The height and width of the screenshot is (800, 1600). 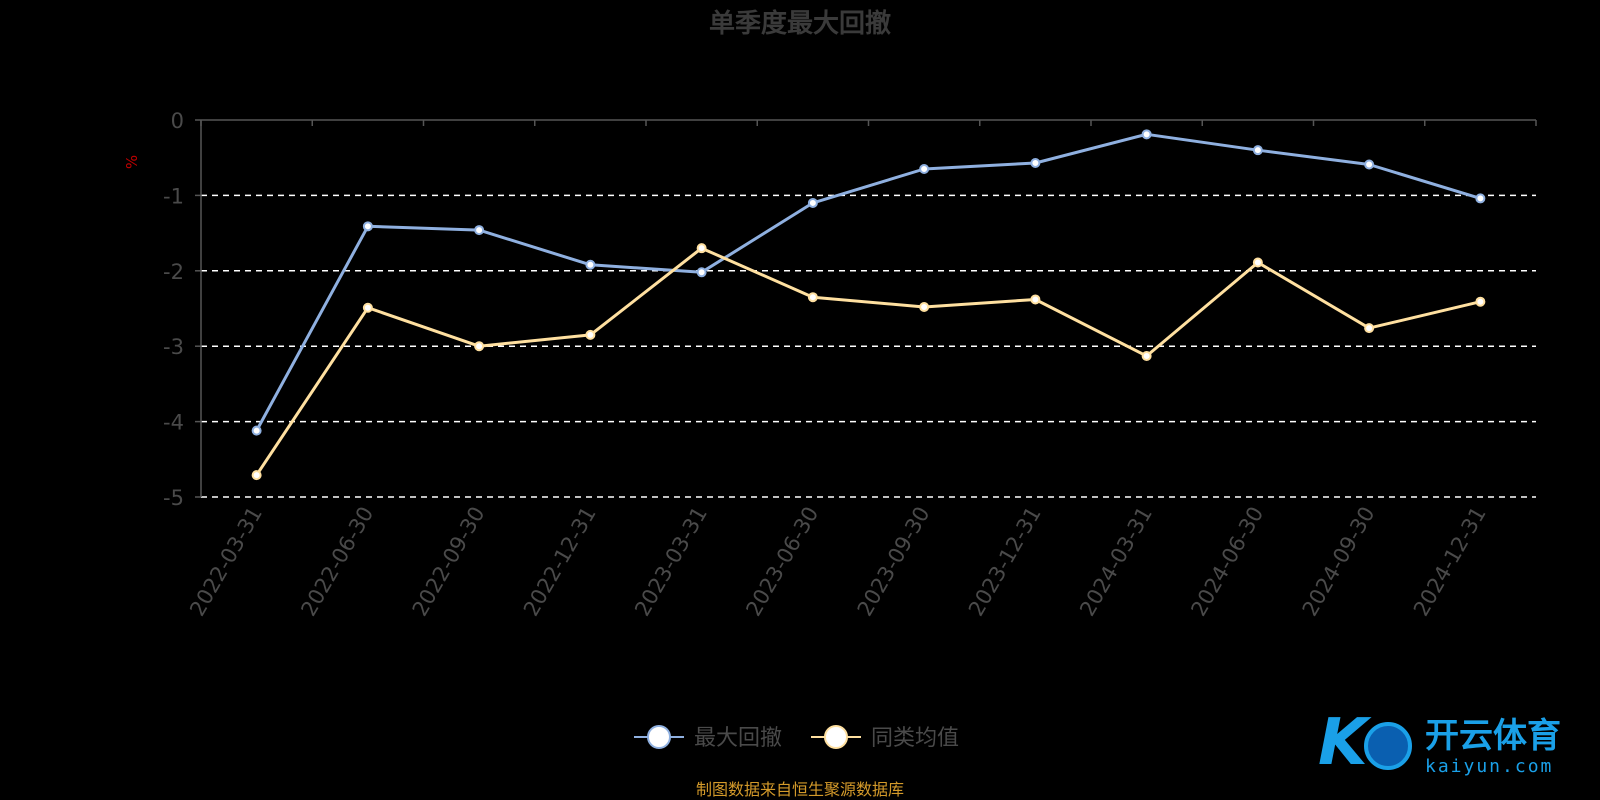 I want to click on y-tick-label: -1, so click(x=173, y=196).